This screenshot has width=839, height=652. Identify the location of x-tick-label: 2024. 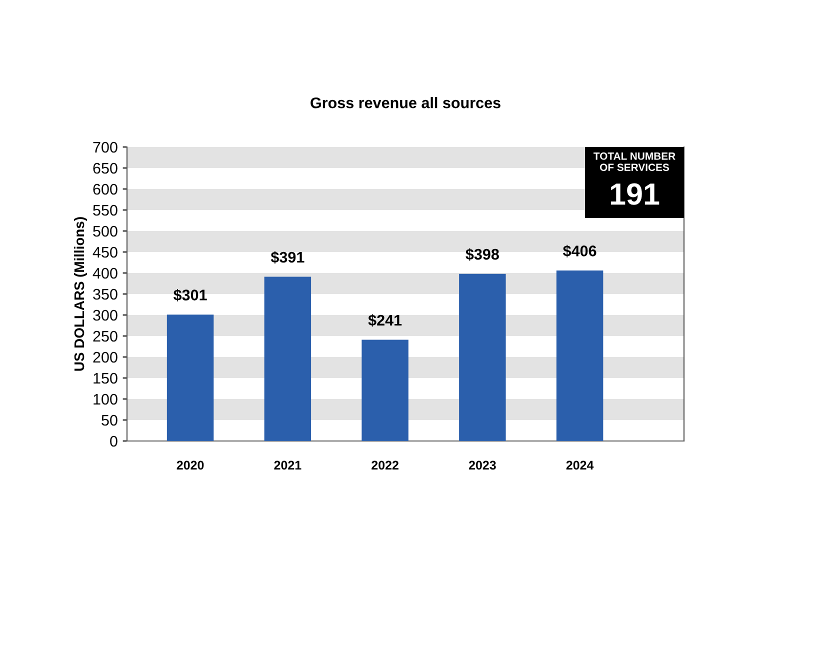
(580, 465).